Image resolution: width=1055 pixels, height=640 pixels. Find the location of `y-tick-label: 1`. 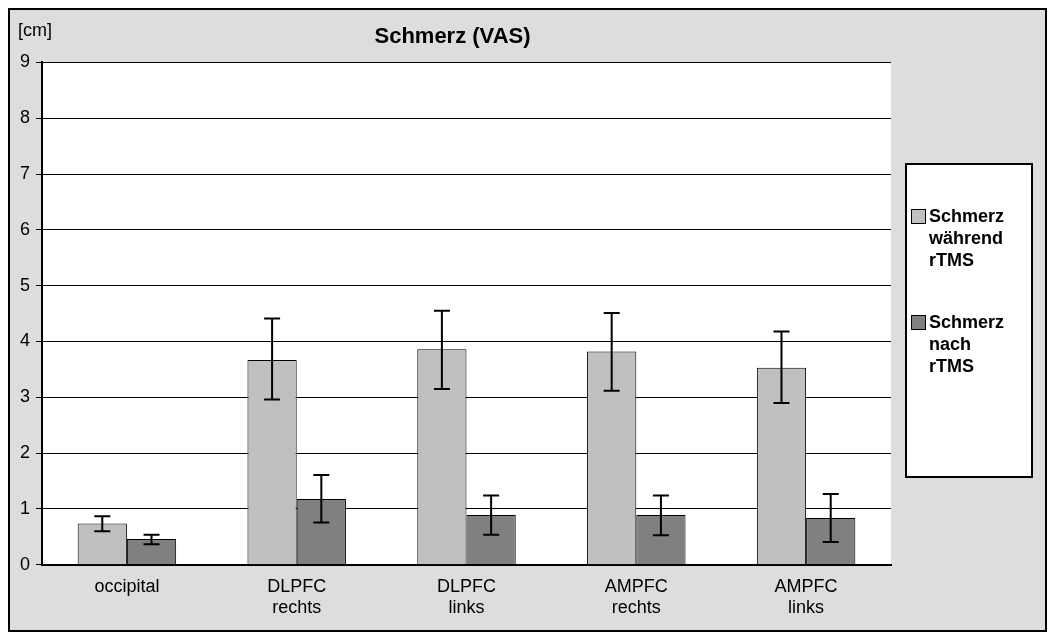

y-tick-label: 1 is located at coordinates (25, 507).